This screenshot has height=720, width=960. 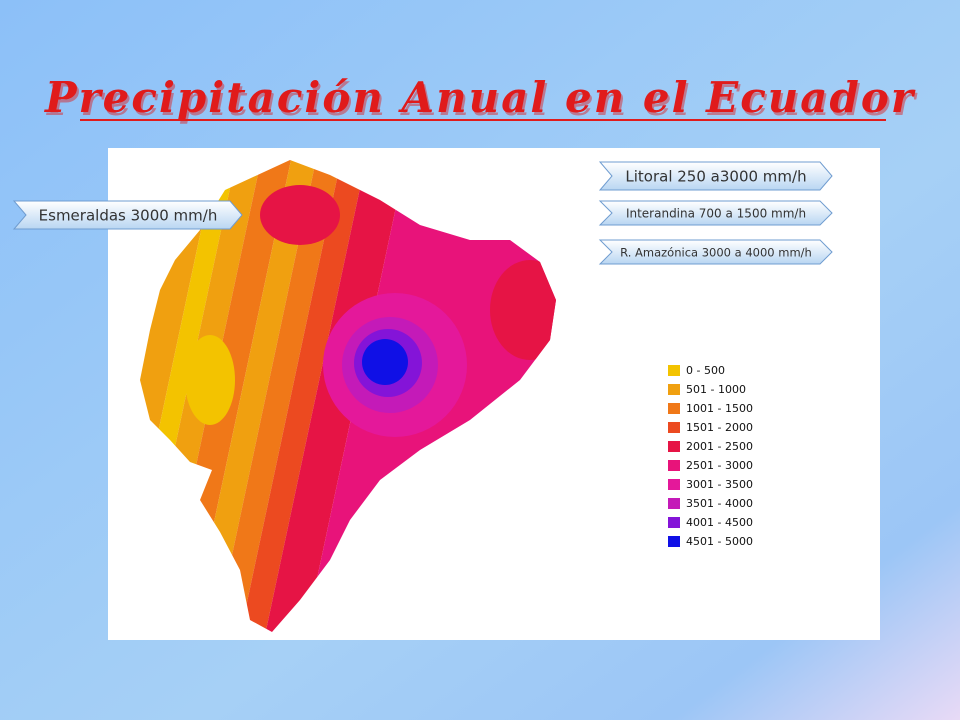 I want to click on callout-label: Interandina 700 a 1500 mm/h, so click(x=716, y=214).